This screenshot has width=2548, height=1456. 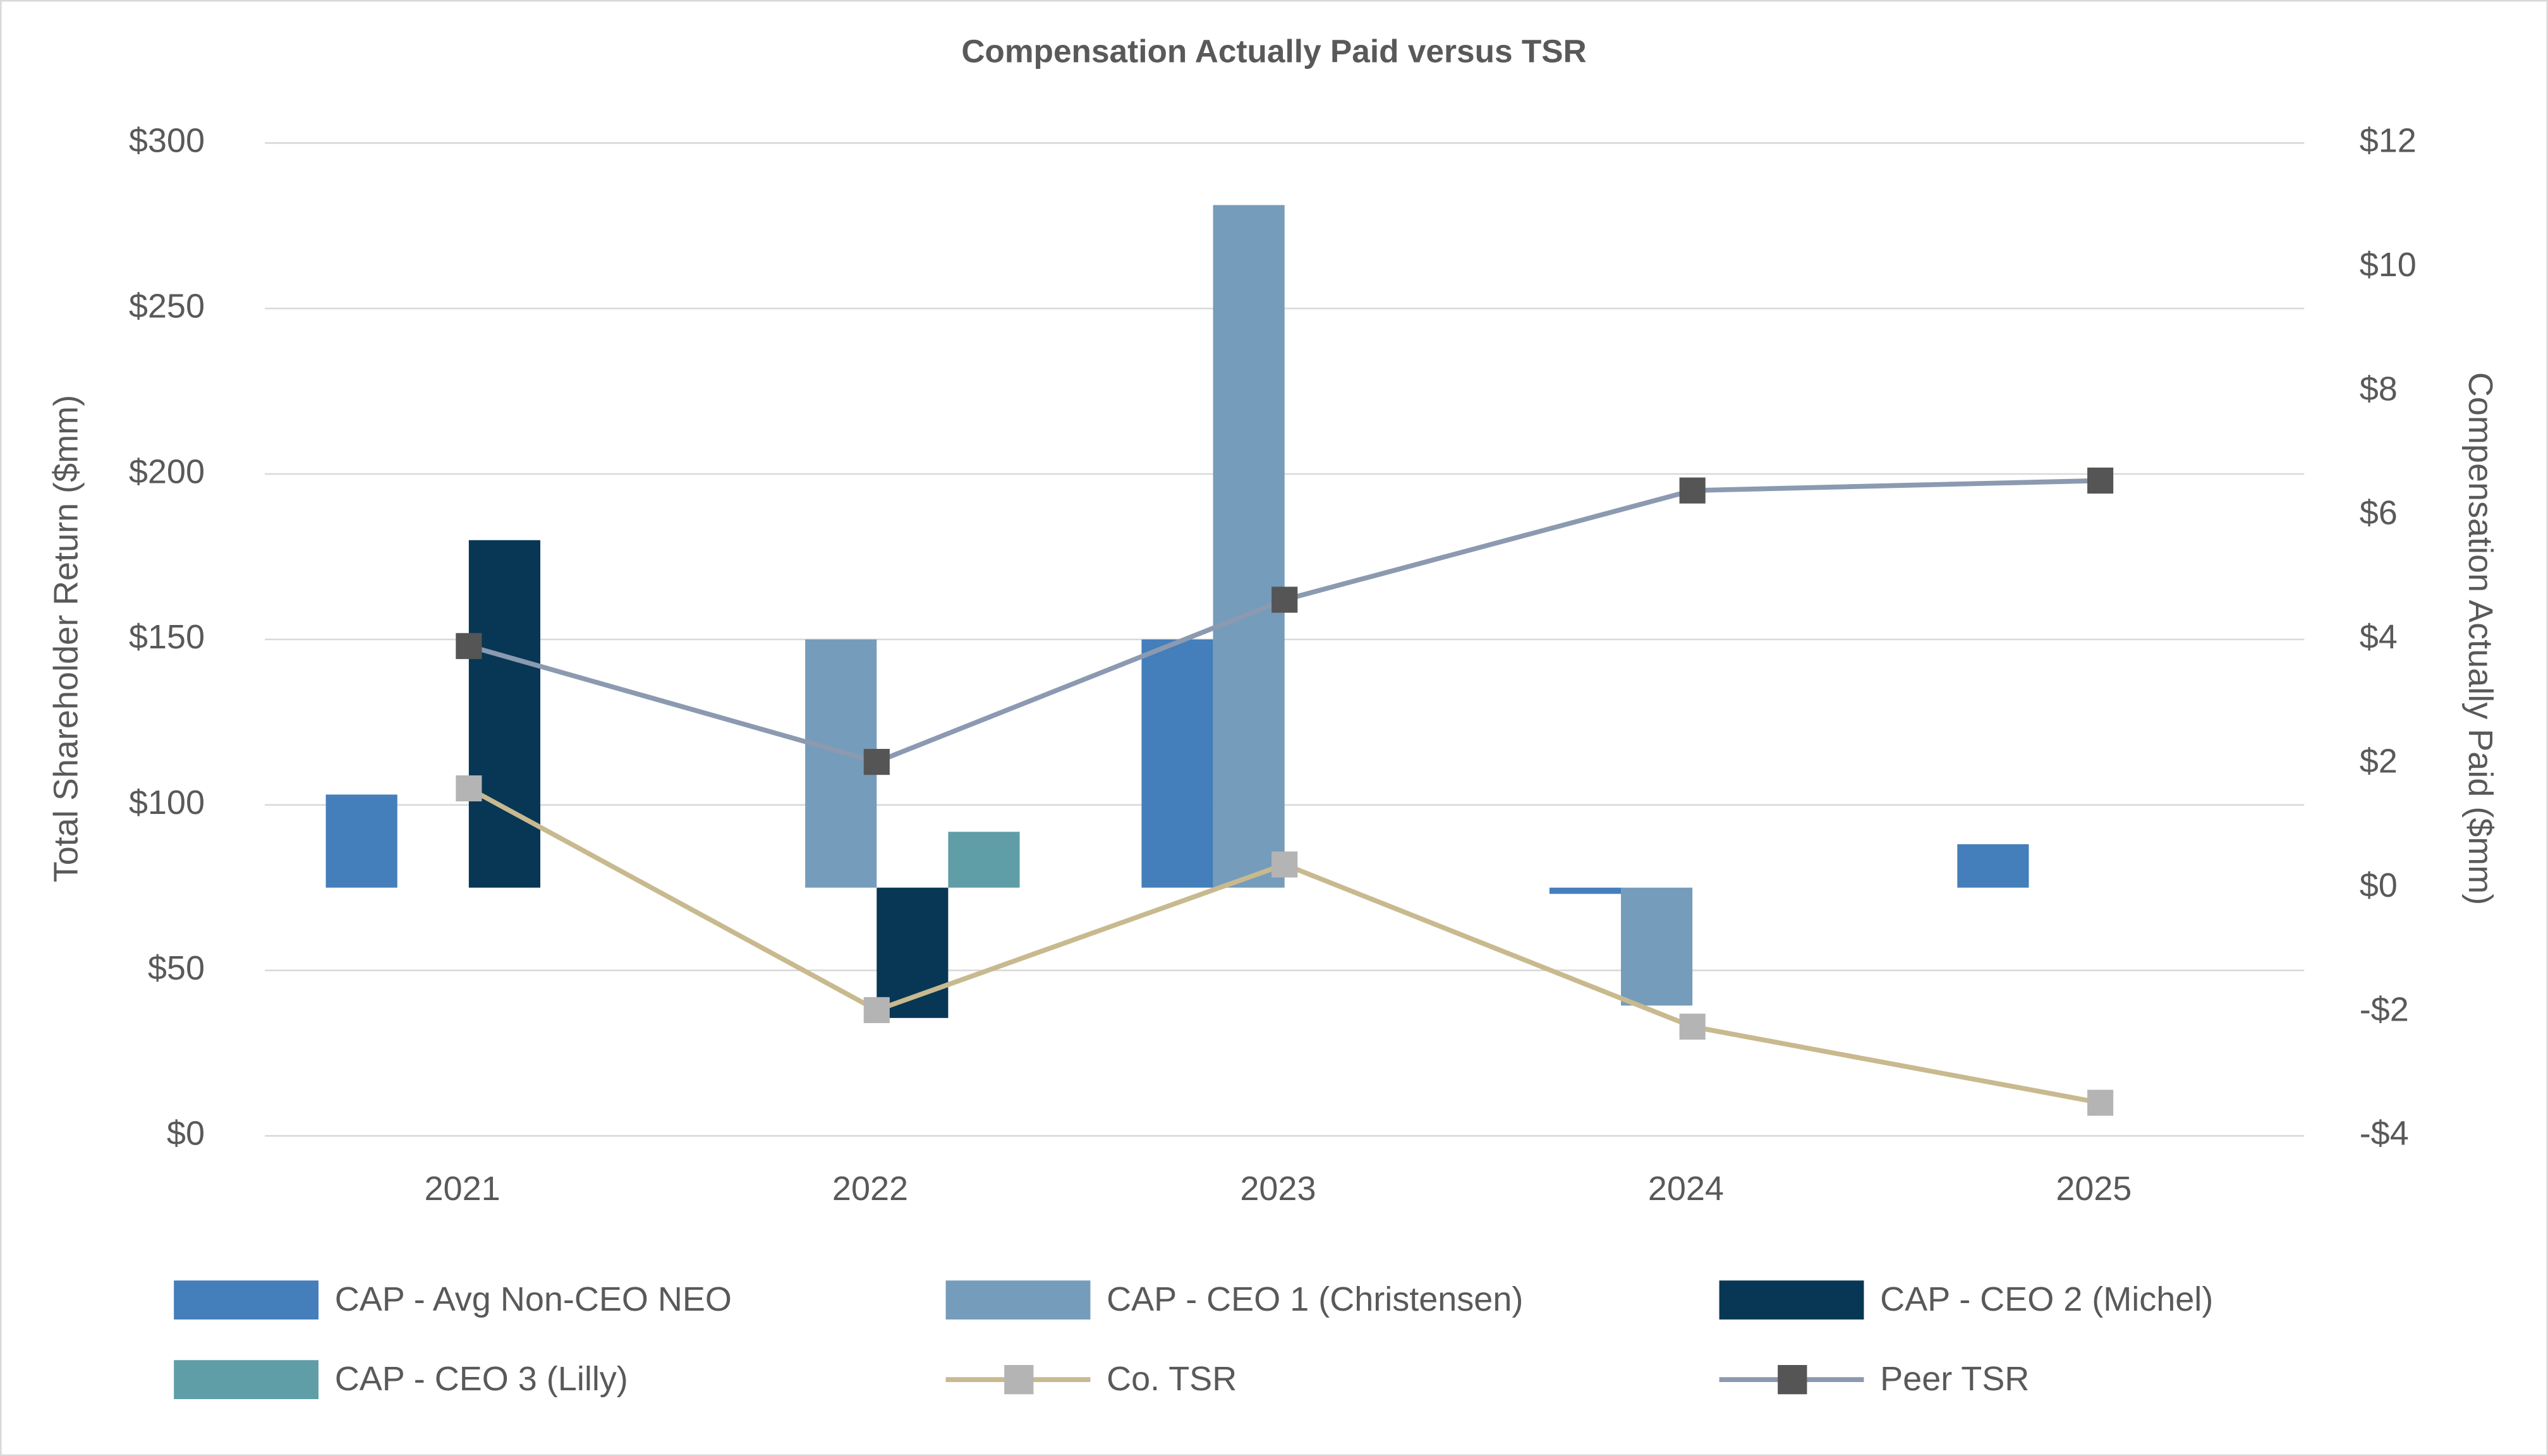 I want to click on y-tick-label: $200, so click(x=167, y=471).